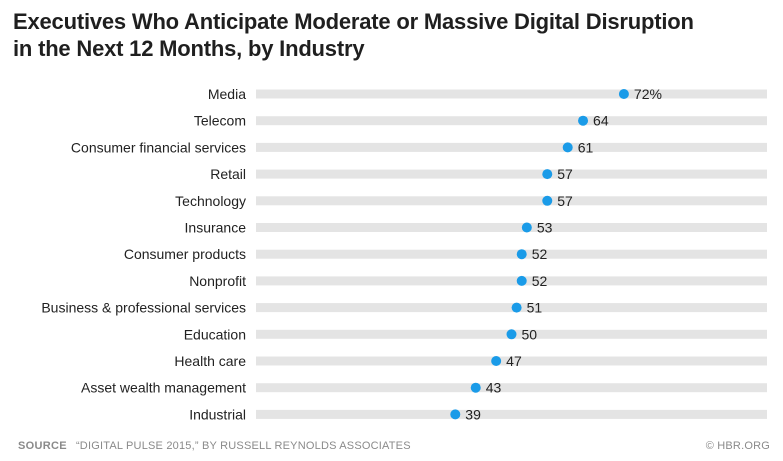 This screenshot has height=461, width=783. I want to click on chart-row: Asset wealth management 43, so click(424, 388).